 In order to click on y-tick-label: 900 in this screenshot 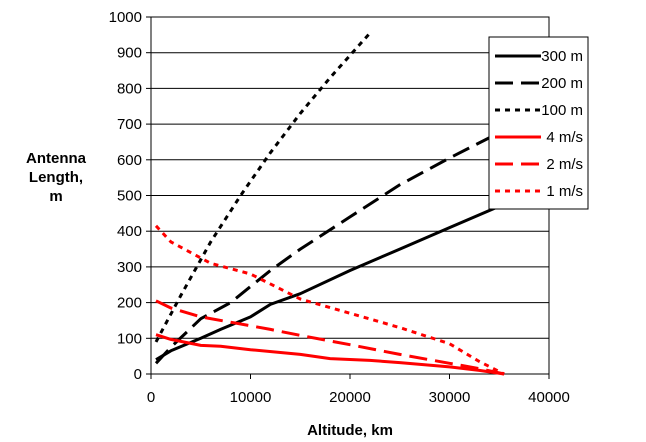, I will do `click(129, 53)`.